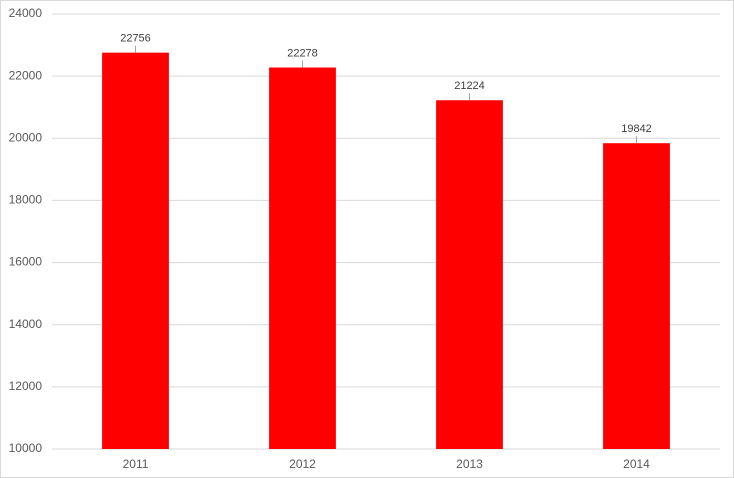  Describe the element at coordinates (26, 324) in the screenshot. I see `y-tick-label: 14000` at that location.